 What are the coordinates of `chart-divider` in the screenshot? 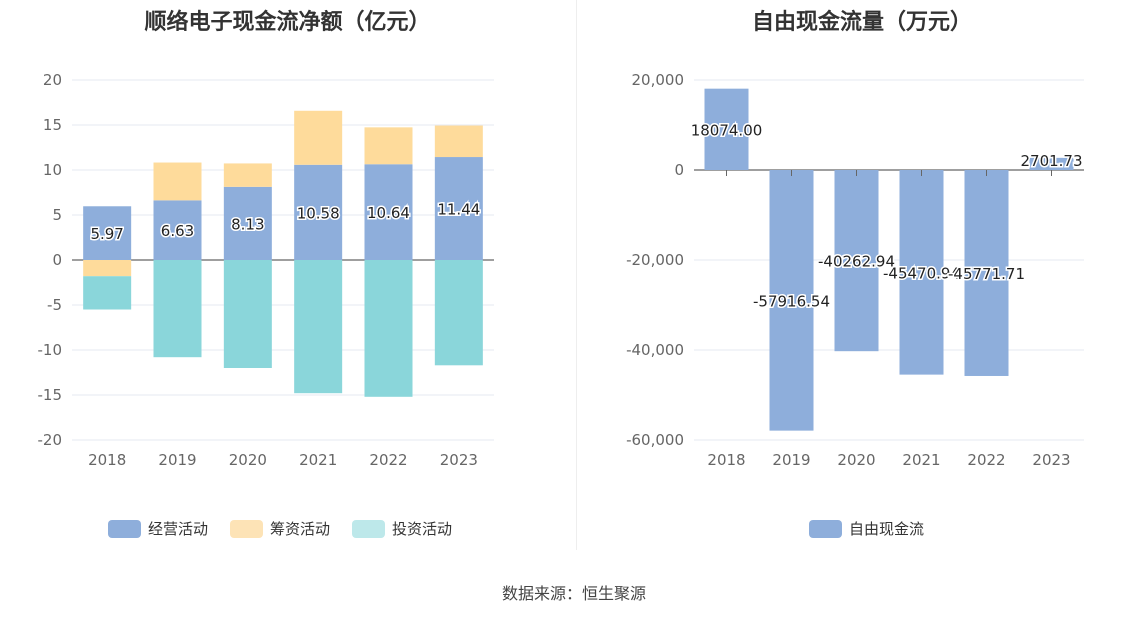 It's located at (576, 275).